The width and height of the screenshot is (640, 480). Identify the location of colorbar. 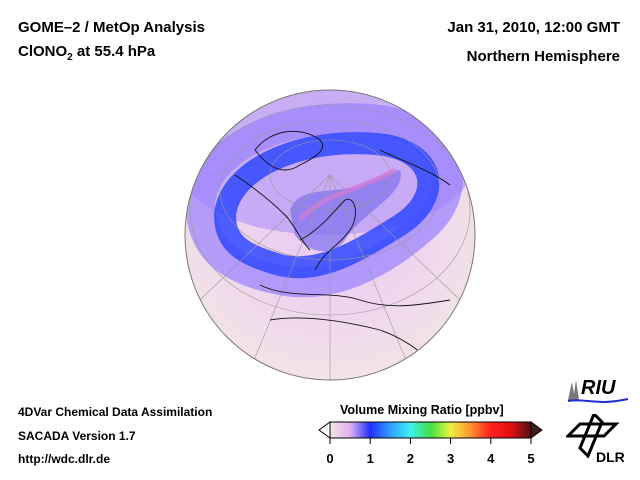
(430, 432).